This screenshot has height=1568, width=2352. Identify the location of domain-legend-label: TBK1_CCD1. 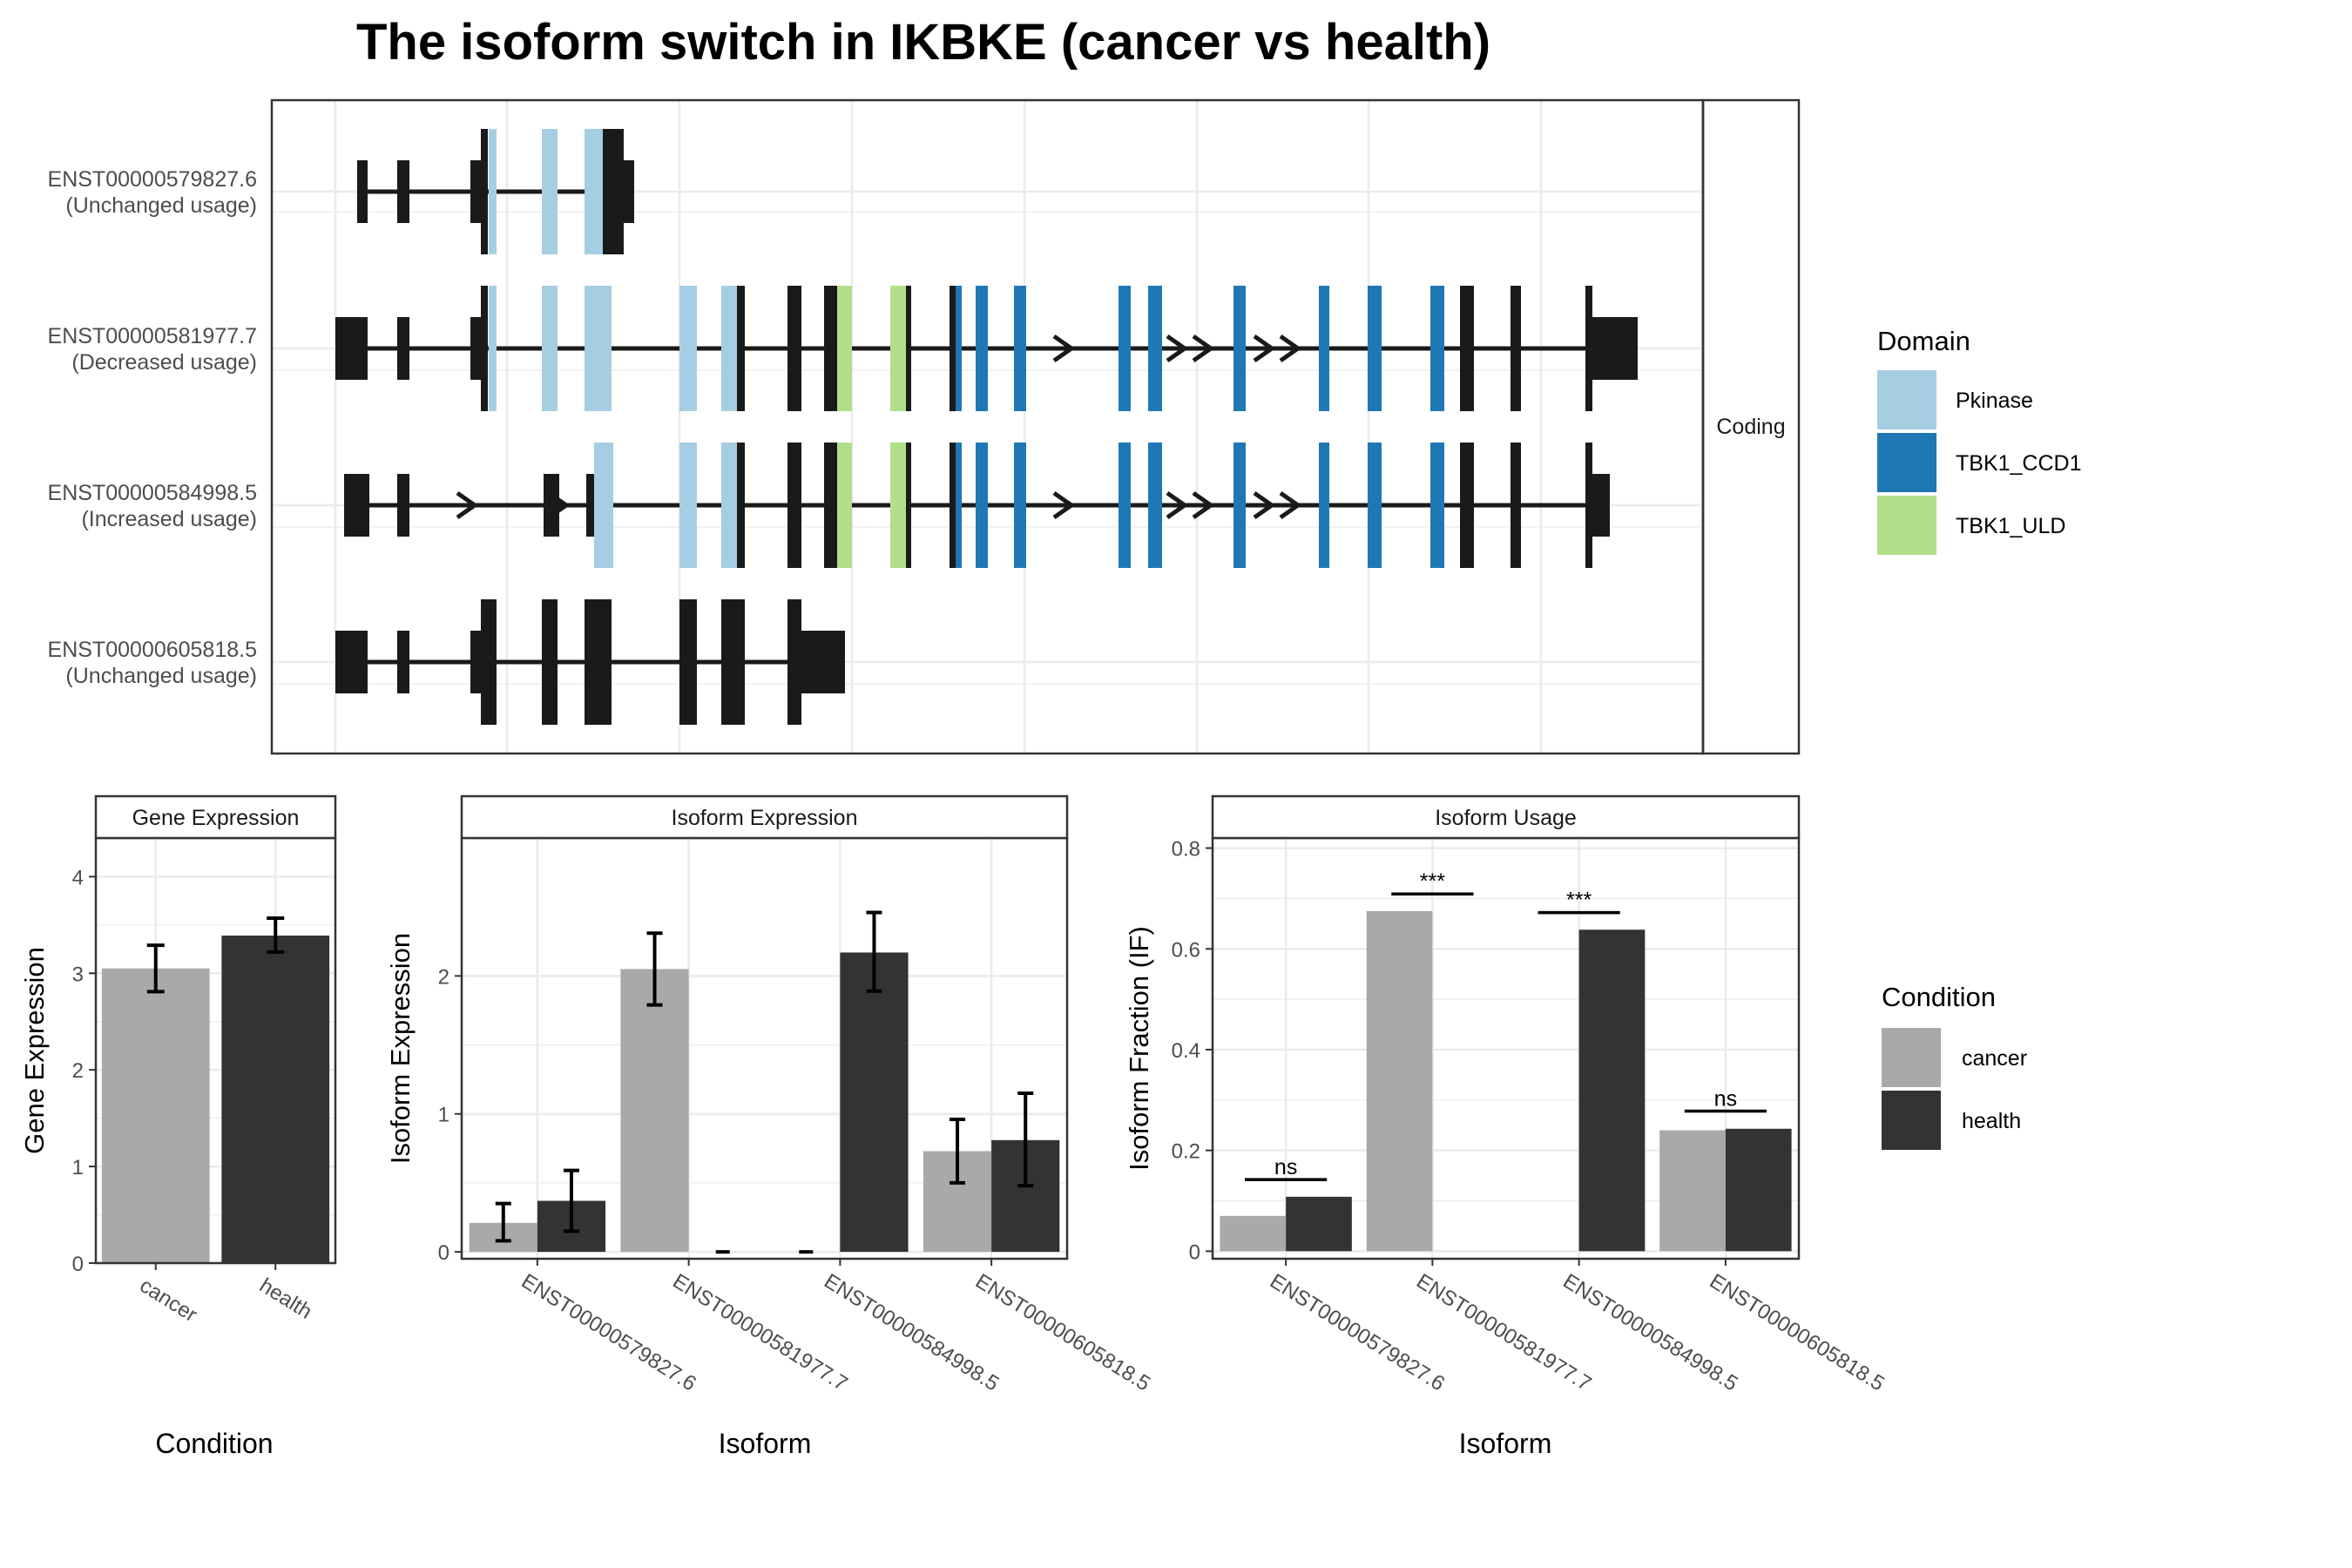
(2019, 464).